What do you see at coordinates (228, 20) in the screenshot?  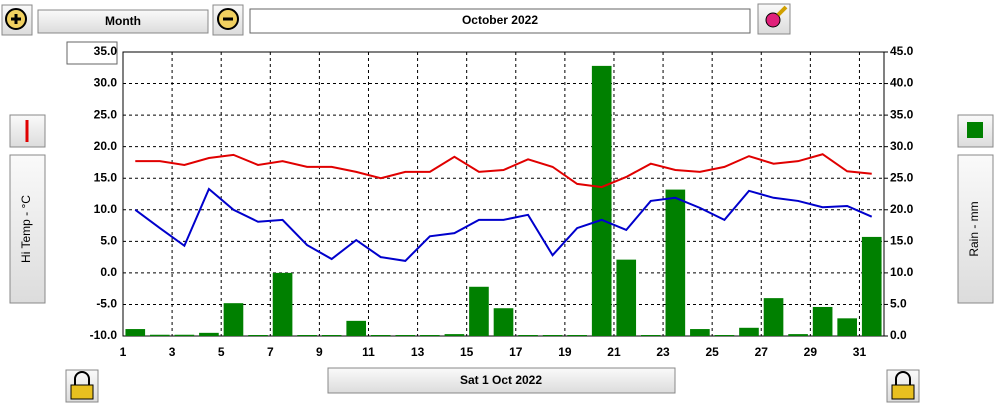 I see `zoom-out-button` at bounding box center [228, 20].